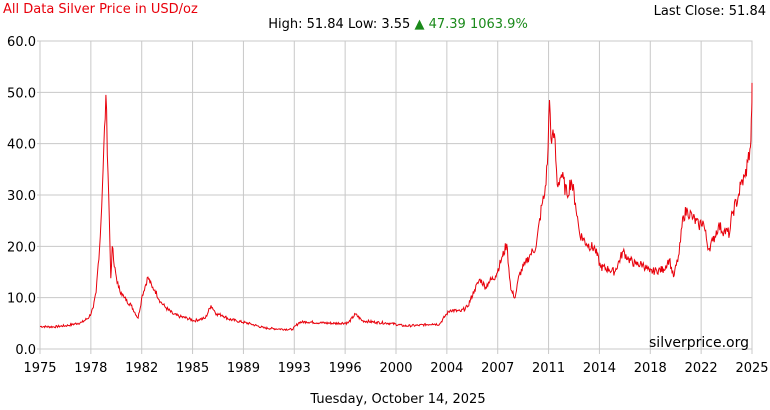  What do you see at coordinates (243, 368) in the screenshot?
I see `x-tick-label: 1989` at bounding box center [243, 368].